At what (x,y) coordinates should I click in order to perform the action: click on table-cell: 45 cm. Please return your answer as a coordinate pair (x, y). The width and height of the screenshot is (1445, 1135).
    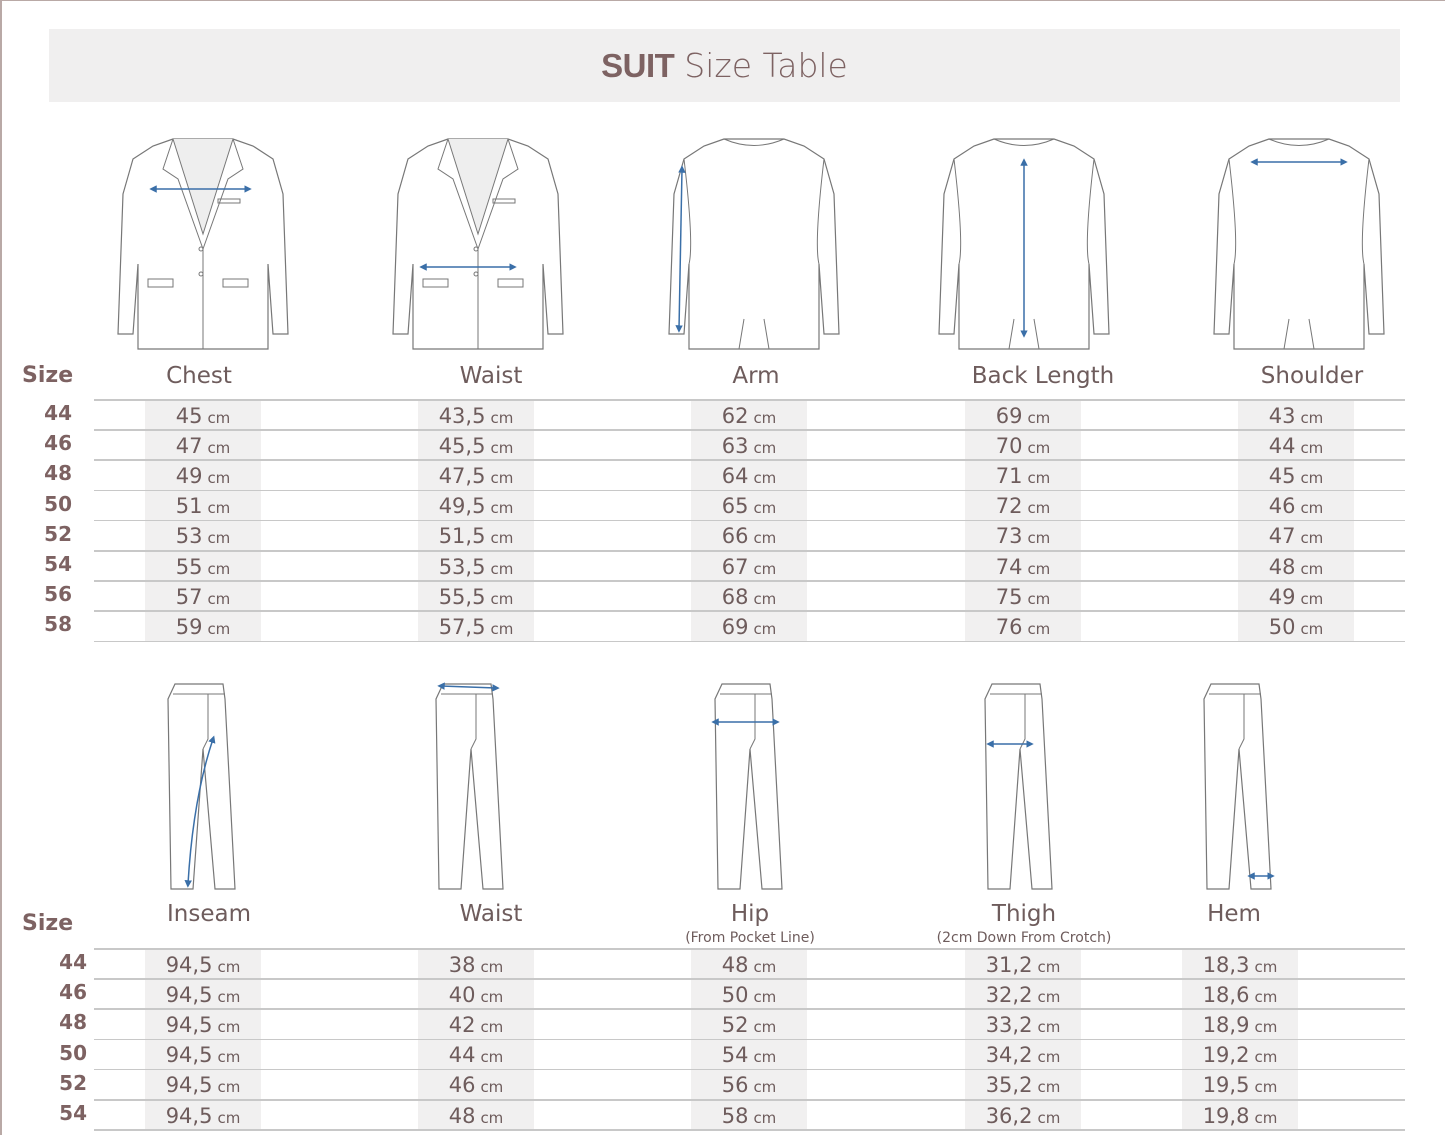
    Looking at the image, I should click on (1296, 475).